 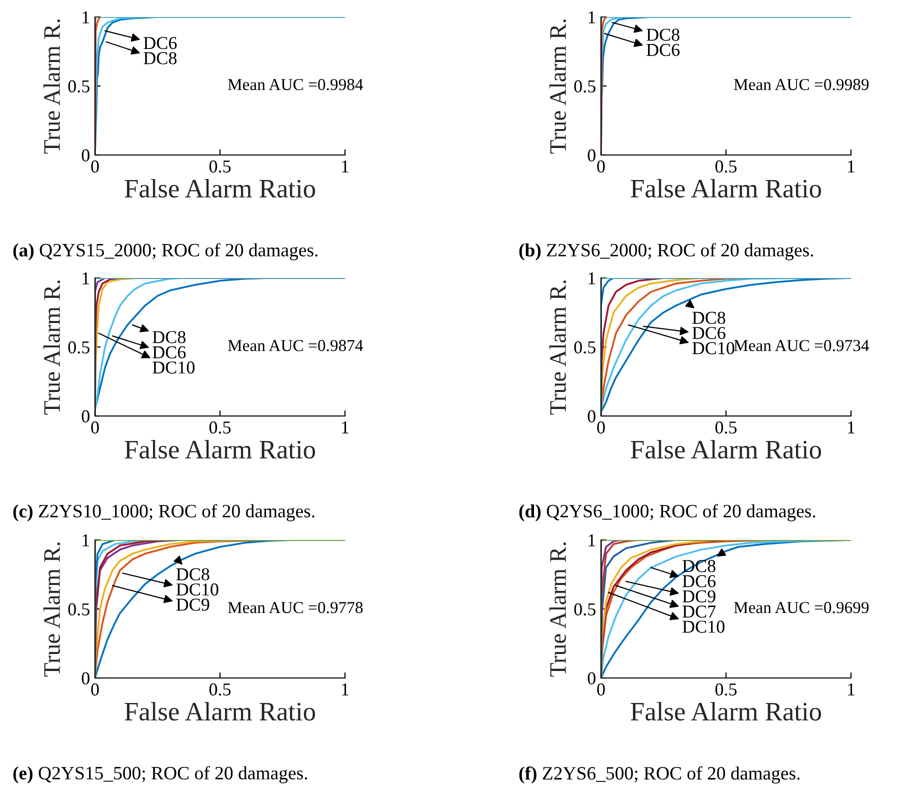 I want to click on annotation: Mean AUC =0.9874, so click(x=296, y=346).